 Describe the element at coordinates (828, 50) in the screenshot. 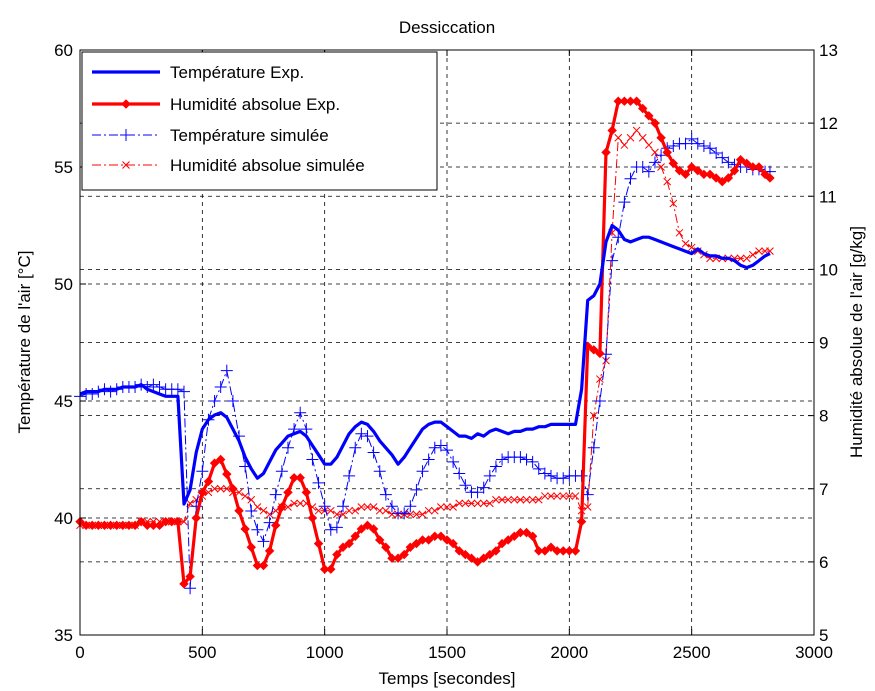

I see `y-right-tick-label: 13` at that location.